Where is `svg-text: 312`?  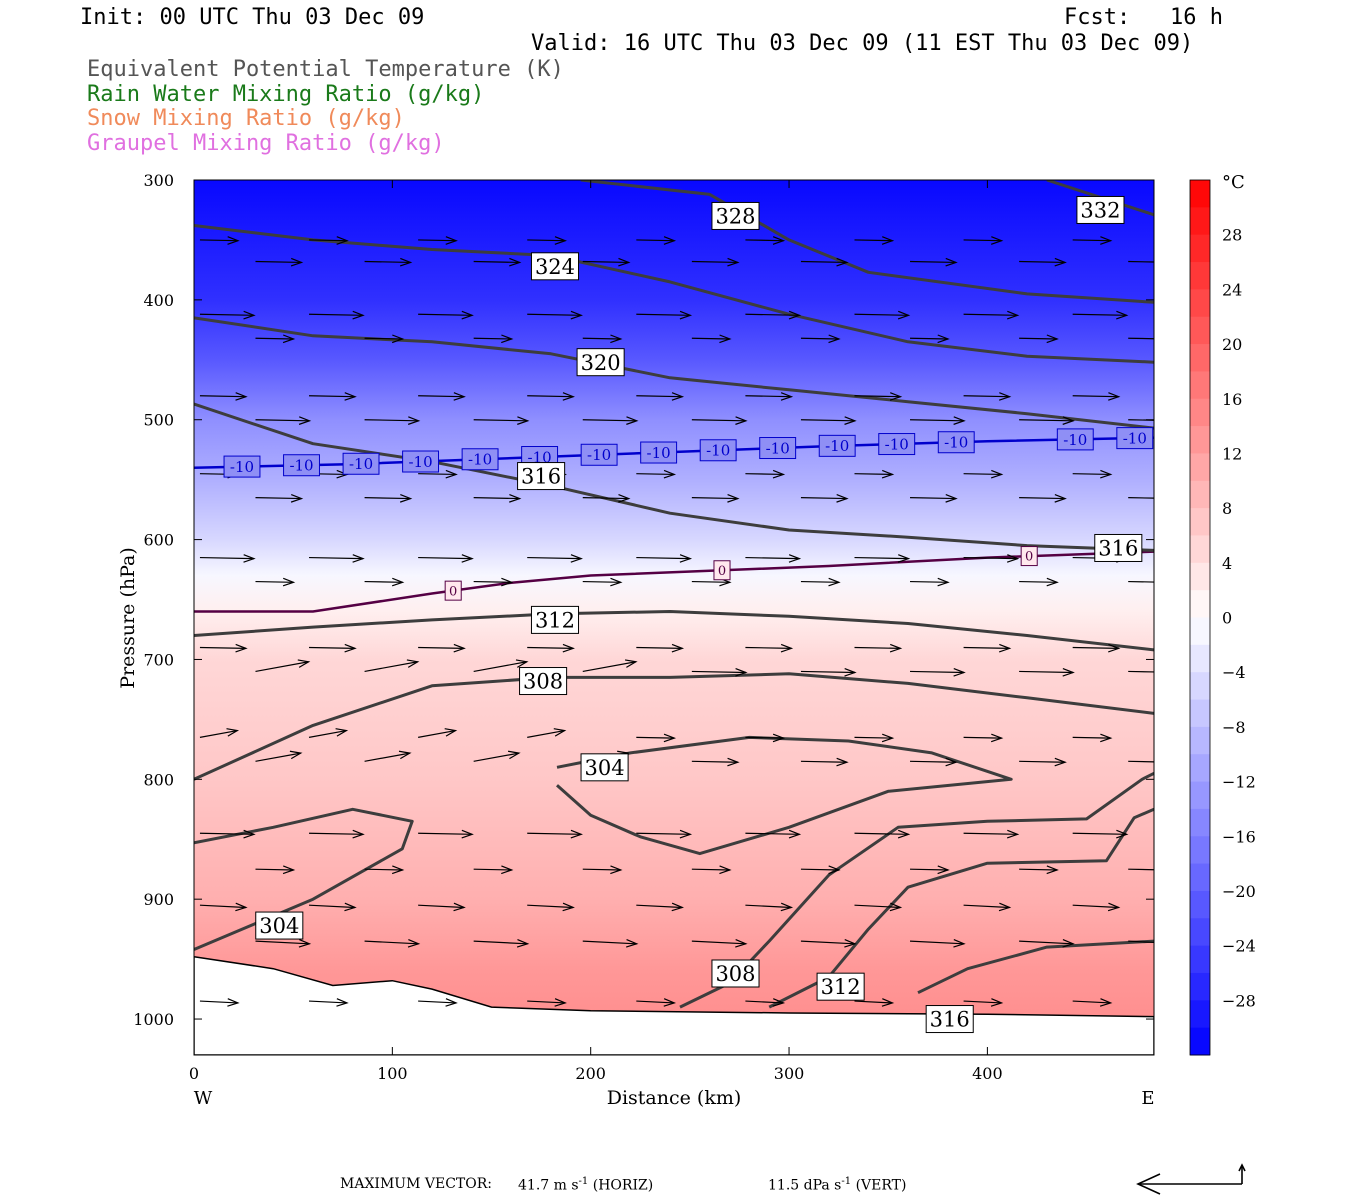
svg-text: 312 is located at coordinates (555, 620).